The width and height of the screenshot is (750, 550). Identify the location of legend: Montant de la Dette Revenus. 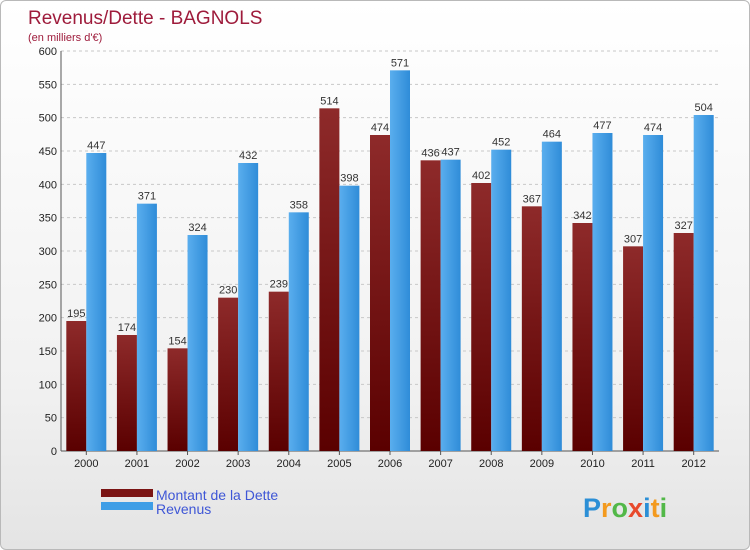
(189, 502).